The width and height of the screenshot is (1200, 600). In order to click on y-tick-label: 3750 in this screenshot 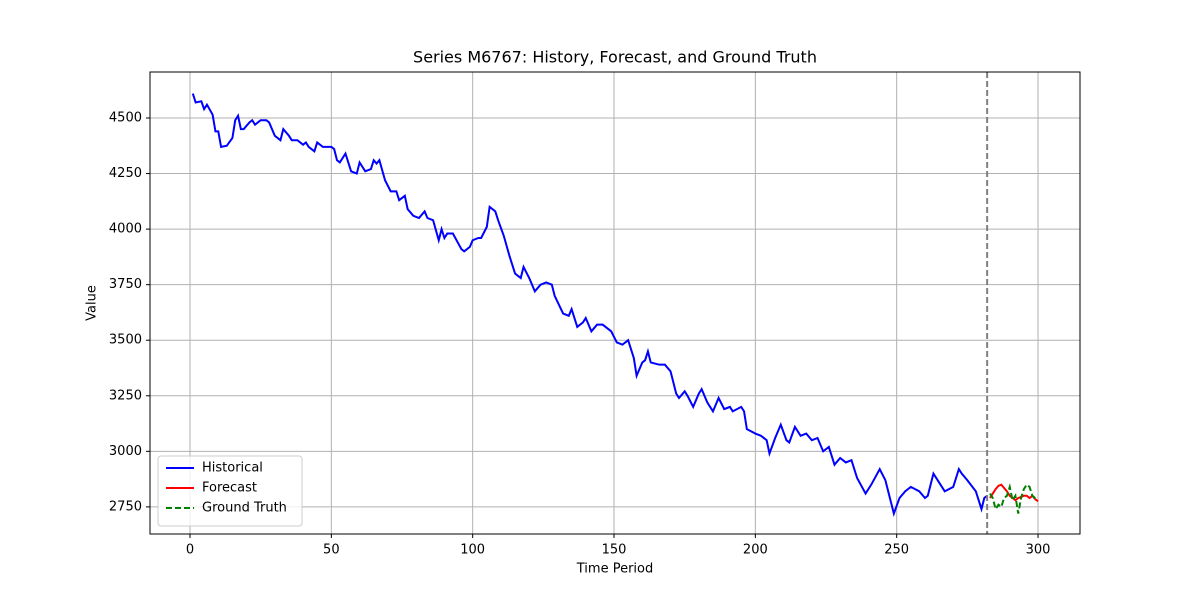, I will do `click(125, 284)`.